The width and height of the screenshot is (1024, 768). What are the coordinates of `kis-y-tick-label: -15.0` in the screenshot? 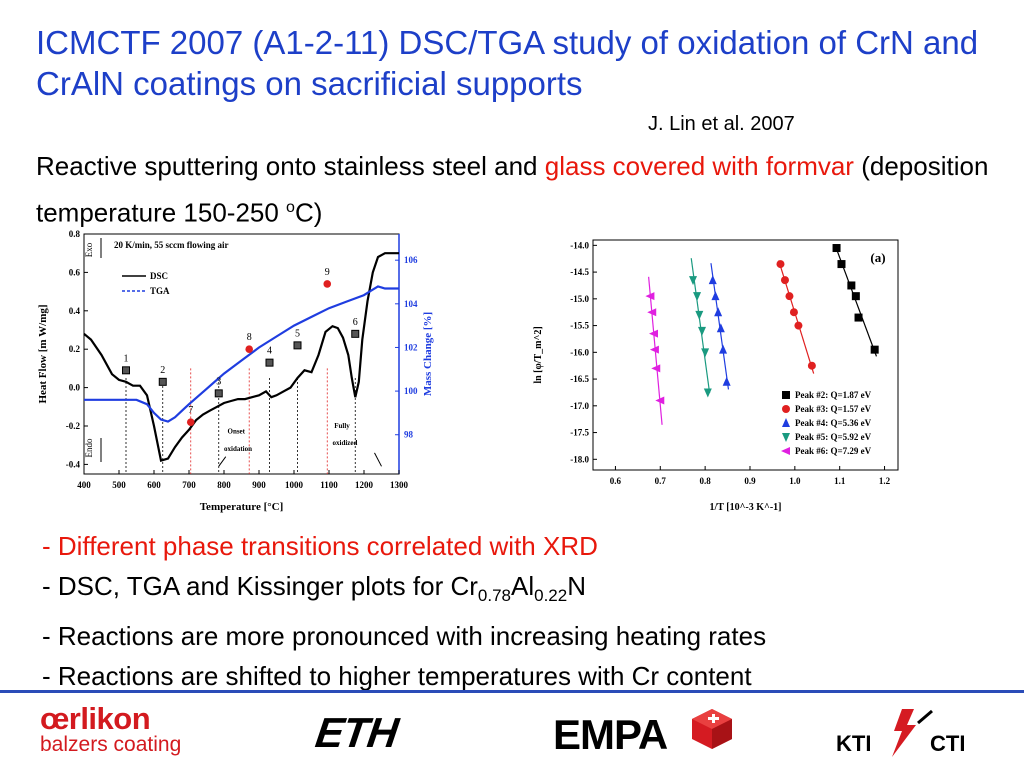 It's located at (579, 299).